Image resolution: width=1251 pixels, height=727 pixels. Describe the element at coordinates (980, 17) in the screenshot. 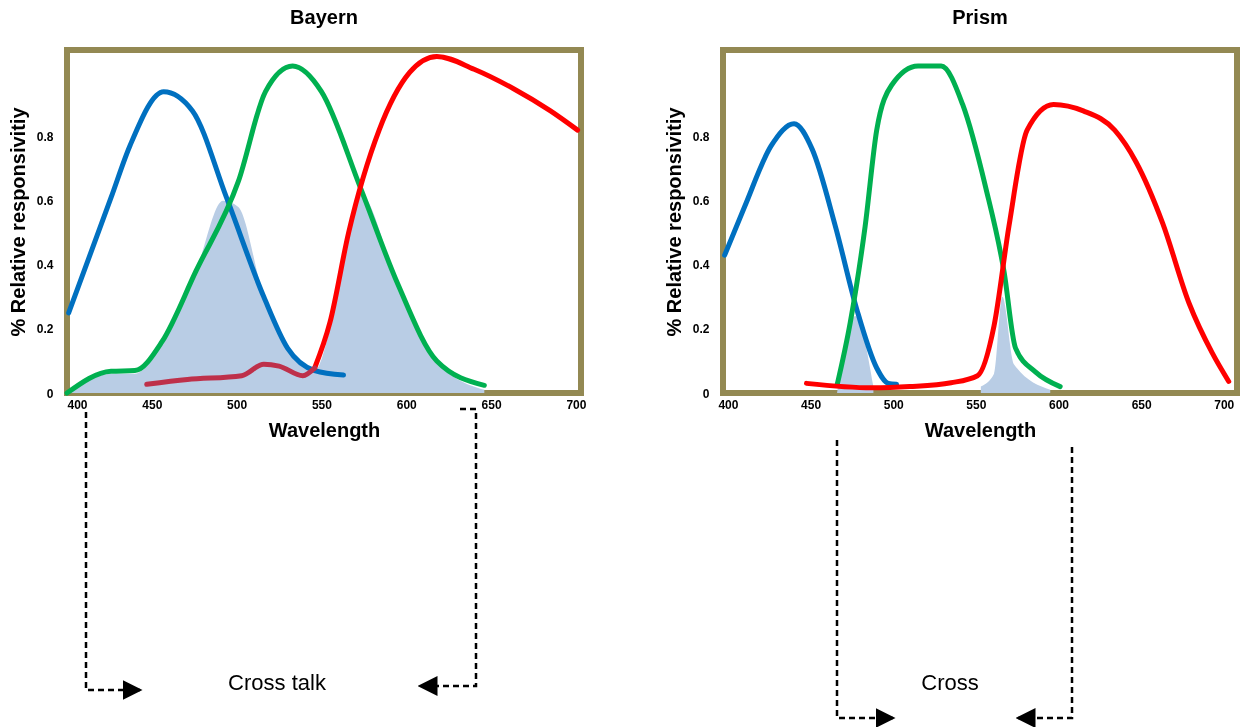

I see `chart-title: Prism` at that location.